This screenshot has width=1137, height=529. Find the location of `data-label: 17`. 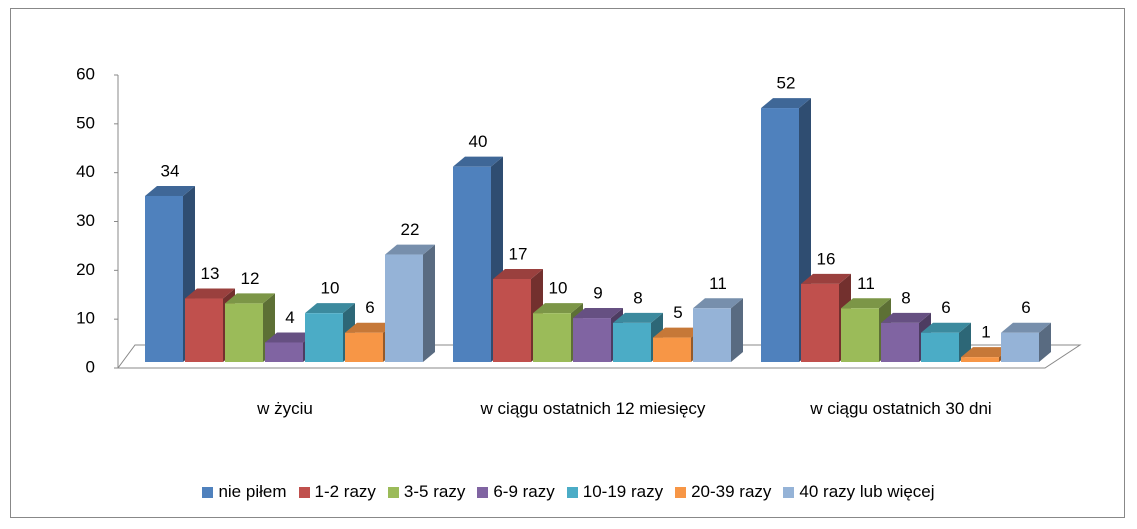

data-label: 17 is located at coordinates (518, 253).